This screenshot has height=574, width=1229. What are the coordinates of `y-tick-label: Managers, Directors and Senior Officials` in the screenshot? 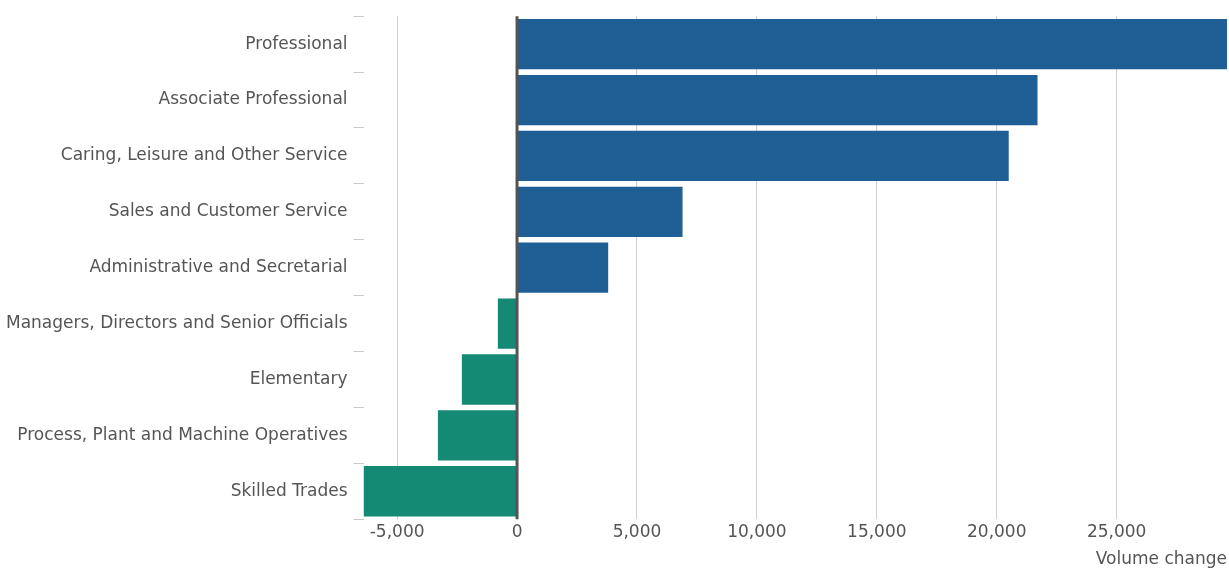 It's located at (177, 322).